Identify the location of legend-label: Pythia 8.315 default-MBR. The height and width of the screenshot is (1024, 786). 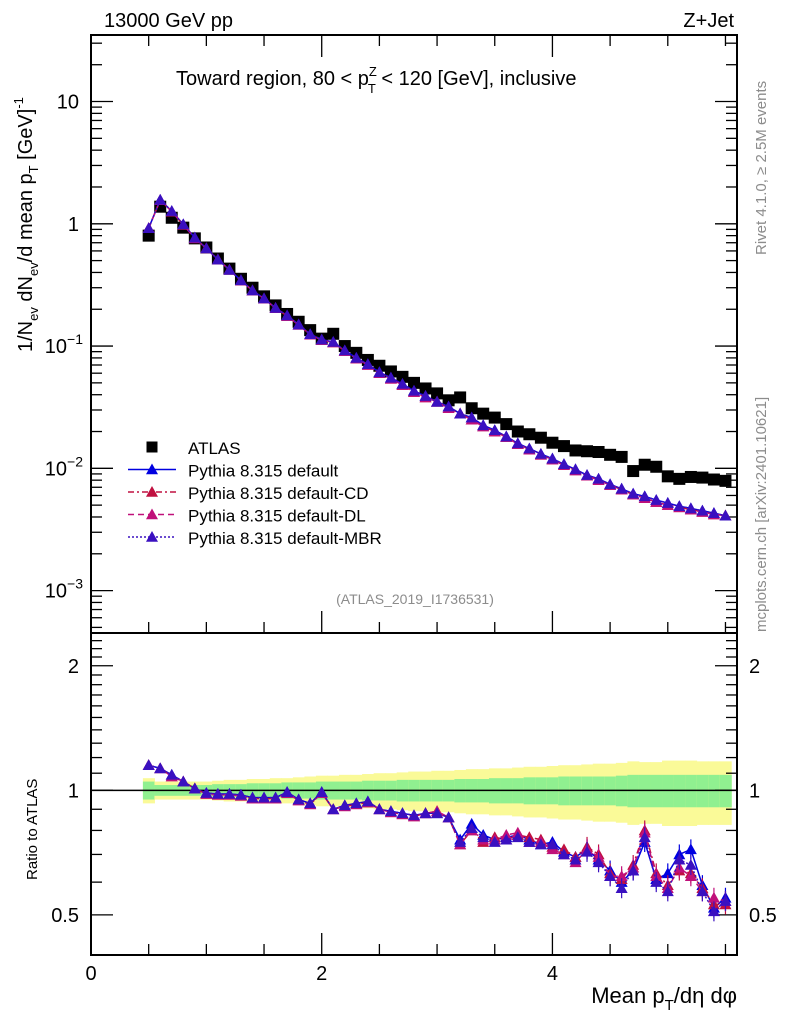
(285, 538).